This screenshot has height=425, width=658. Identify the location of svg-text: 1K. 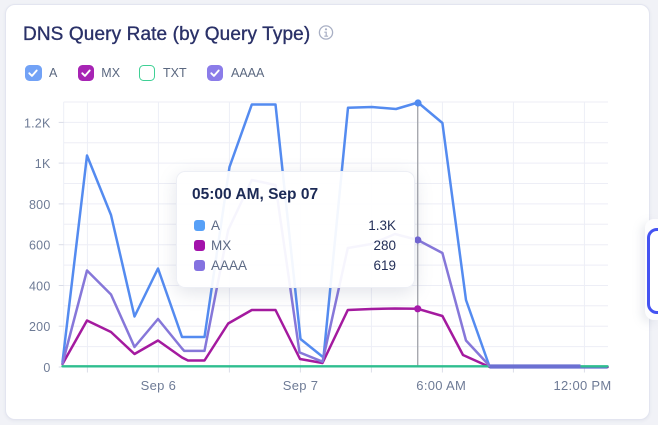
(43, 164).